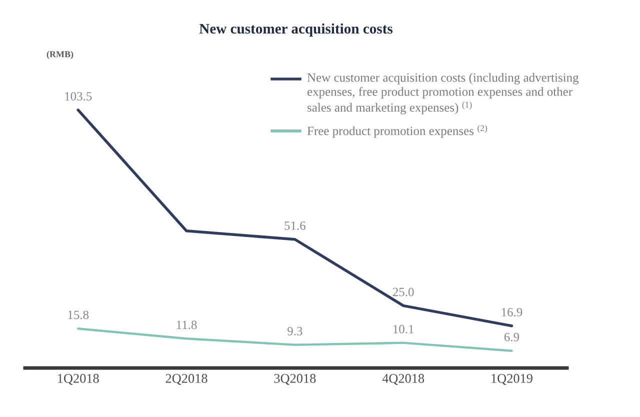 The image size is (640, 417). I want to click on data-label: 11.8, so click(186, 325).